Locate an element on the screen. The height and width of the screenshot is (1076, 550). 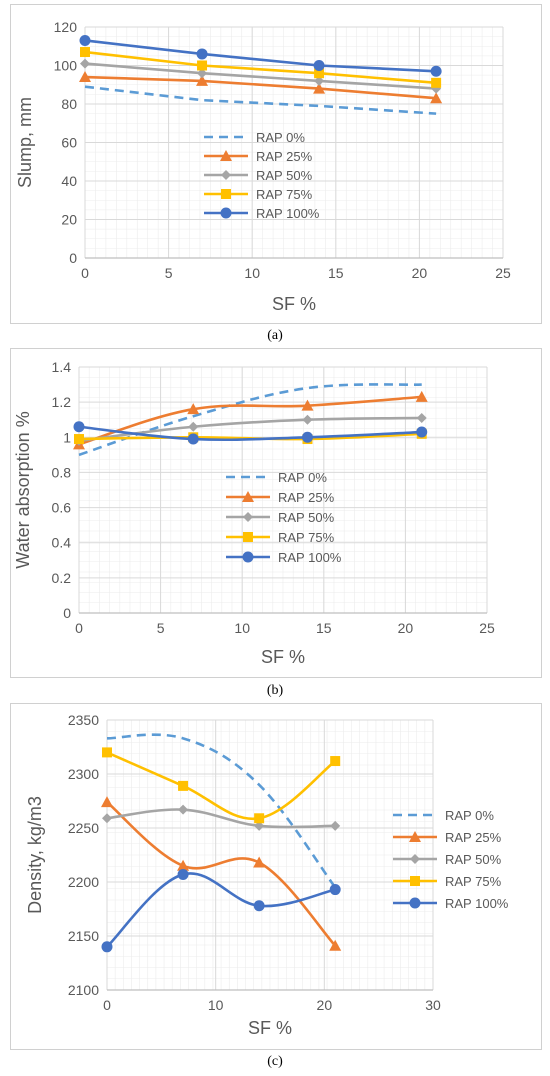
x-tick-label: 5 is located at coordinates (169, 273).